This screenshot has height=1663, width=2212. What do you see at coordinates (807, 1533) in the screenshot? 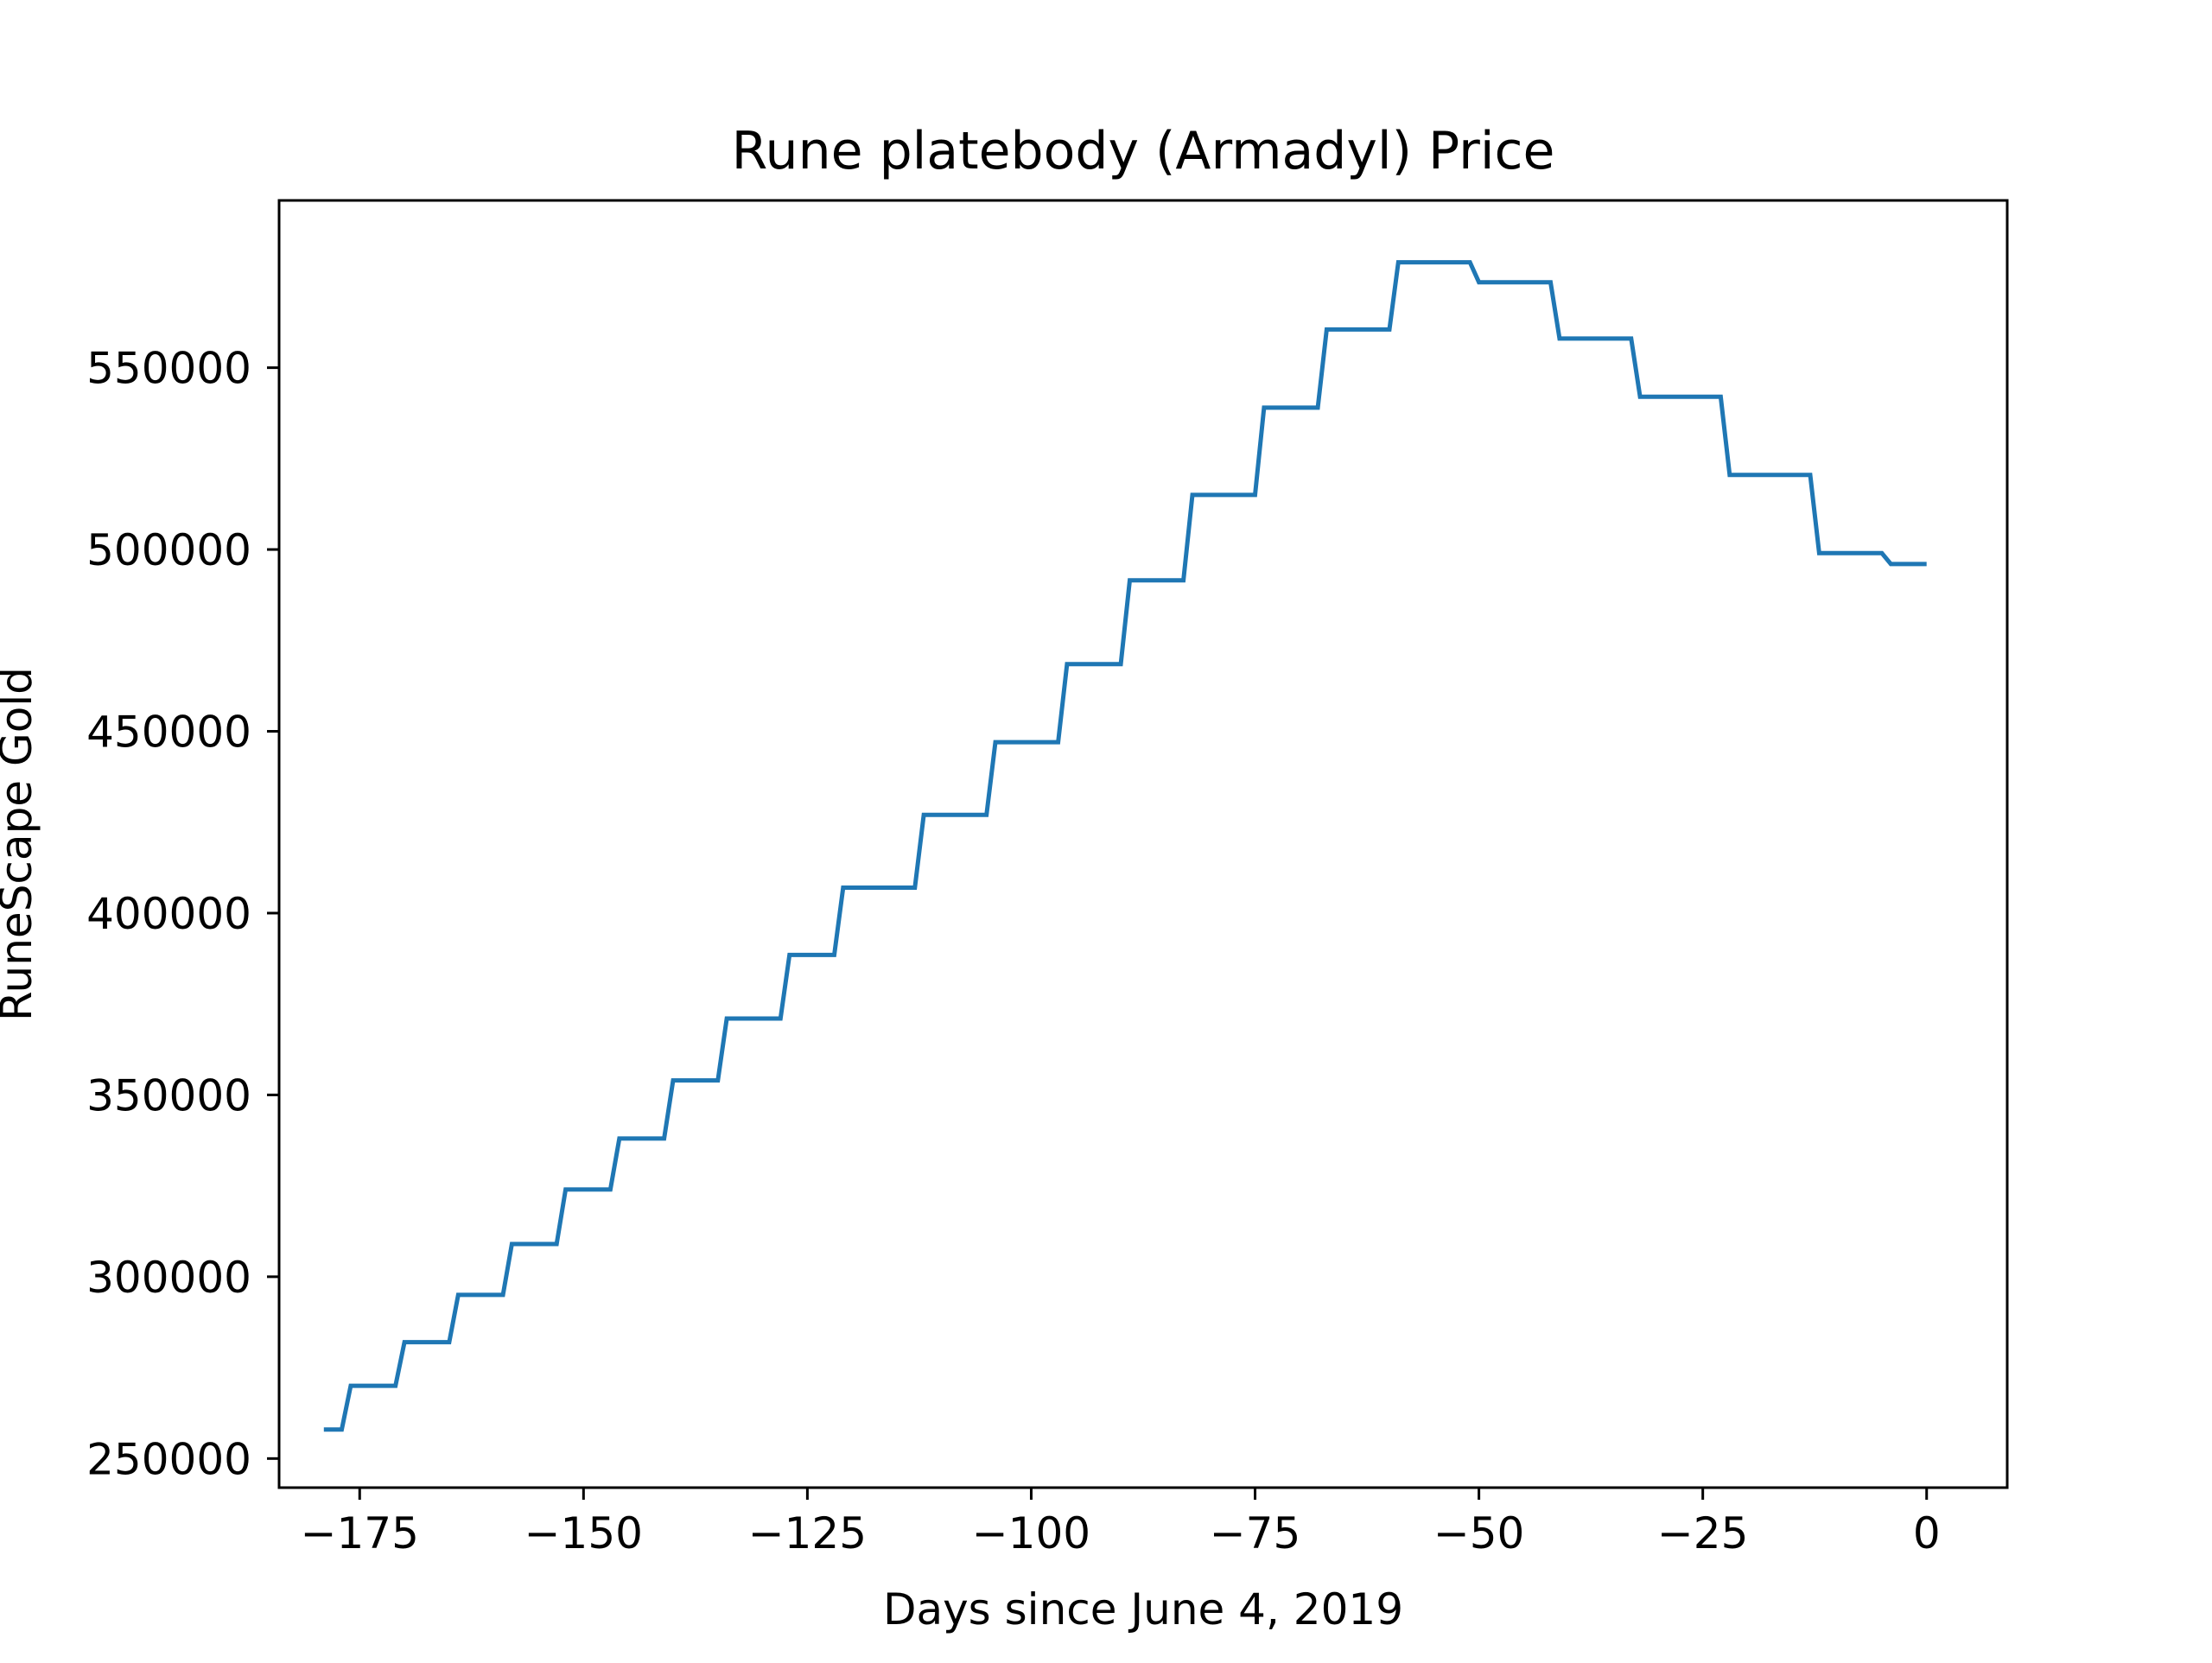
I see `x-tick-label: −125` at bounding box center [807, 1533].